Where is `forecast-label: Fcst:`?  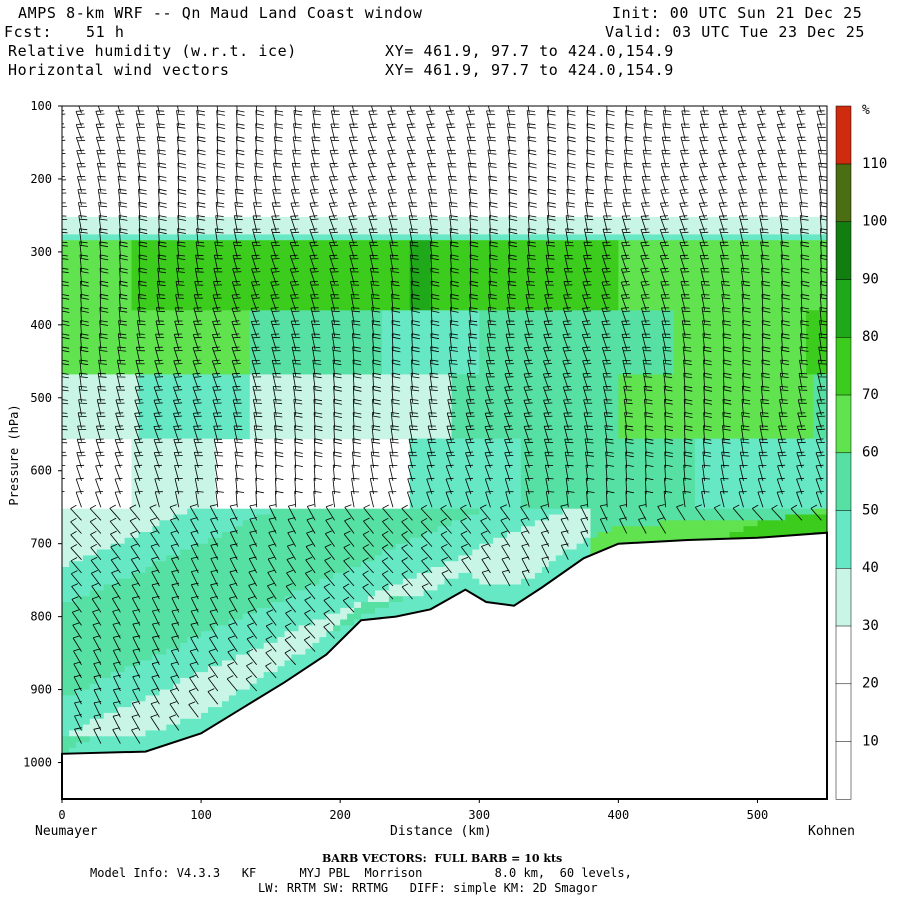
forecast-label: Fcst: is located at coordinates (28, 32).